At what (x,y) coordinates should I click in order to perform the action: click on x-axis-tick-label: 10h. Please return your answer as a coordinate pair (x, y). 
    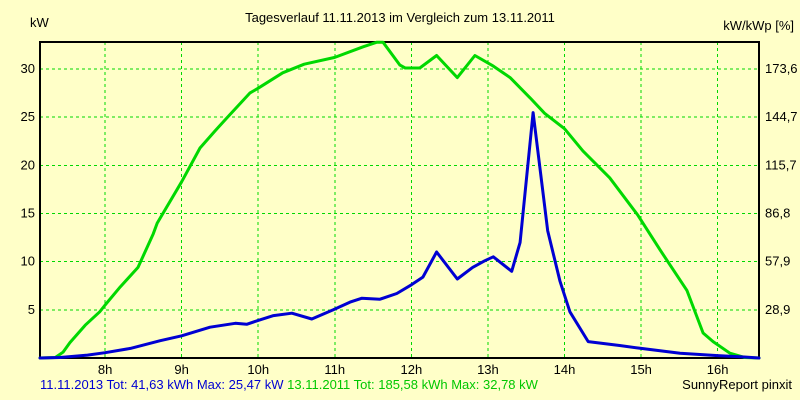
    Looking at the image, I should click on (258, 369).